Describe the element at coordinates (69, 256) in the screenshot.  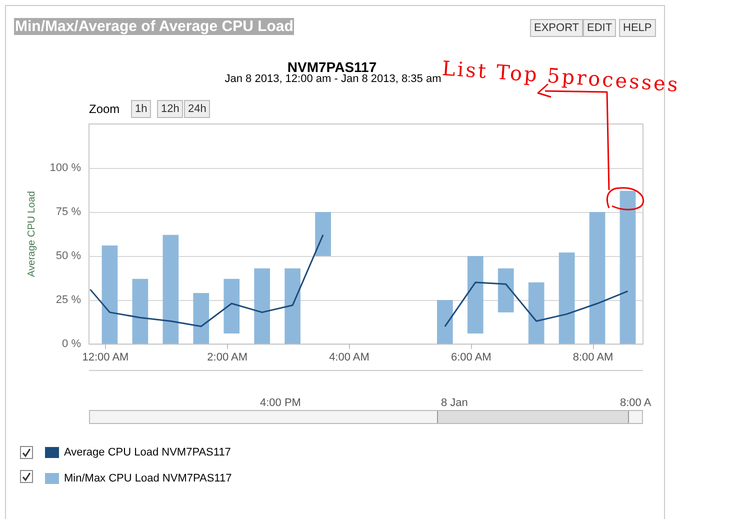
I see `y-tick-label: 50 %` at that location.